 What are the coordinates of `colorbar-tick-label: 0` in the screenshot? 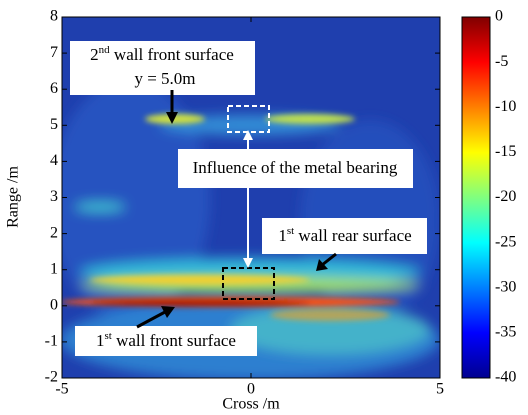 It's located at (499, 16).